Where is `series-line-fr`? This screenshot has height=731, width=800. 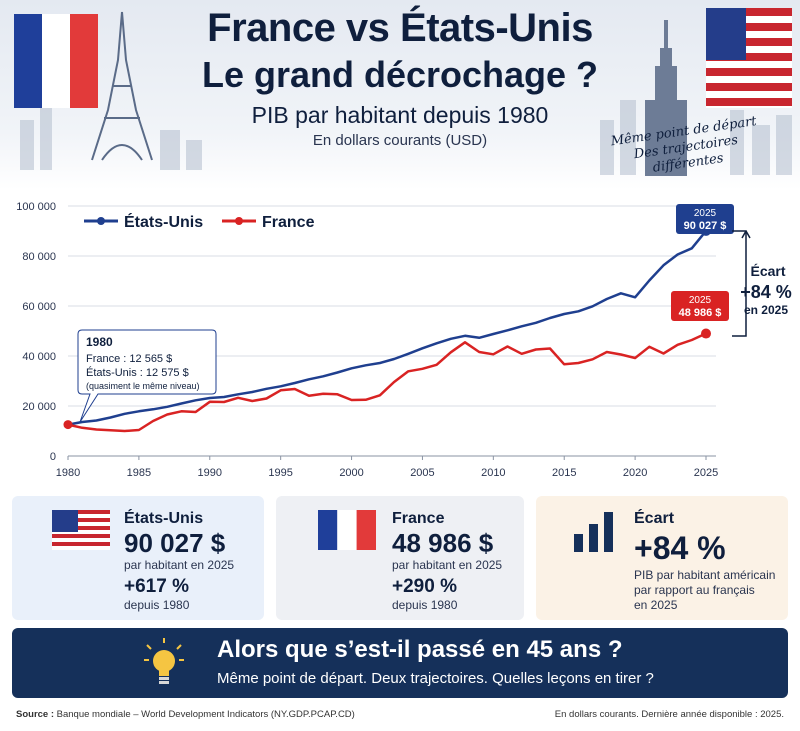 series-line-fr is located at coordinates (387, 382).